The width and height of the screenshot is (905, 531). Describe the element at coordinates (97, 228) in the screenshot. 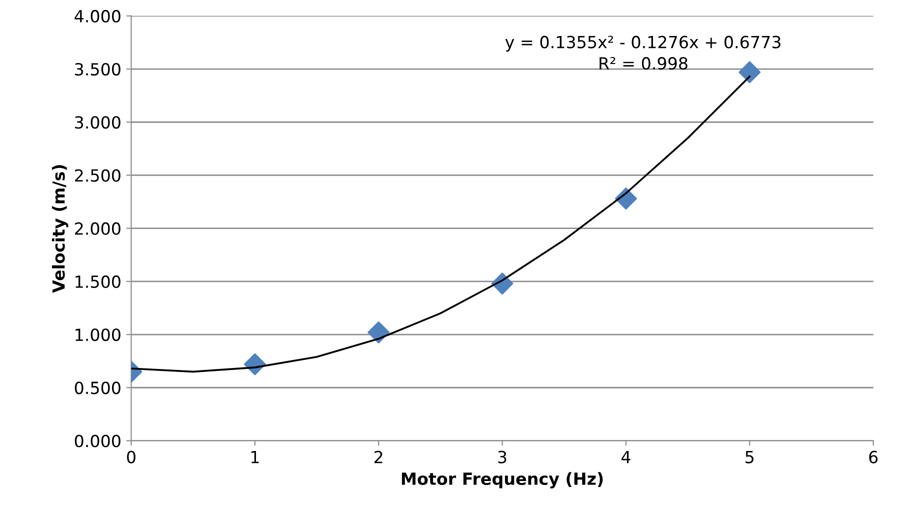

I see `y-tick-label: 2.000` at that location.